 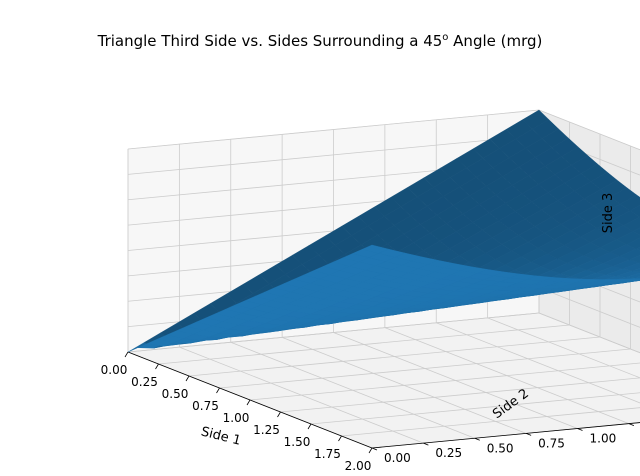 What do you see at coordinates (495, 41) in the screenshot?
I see `title-suffix: Angle (mrg)` at bounding box center [495, 41].